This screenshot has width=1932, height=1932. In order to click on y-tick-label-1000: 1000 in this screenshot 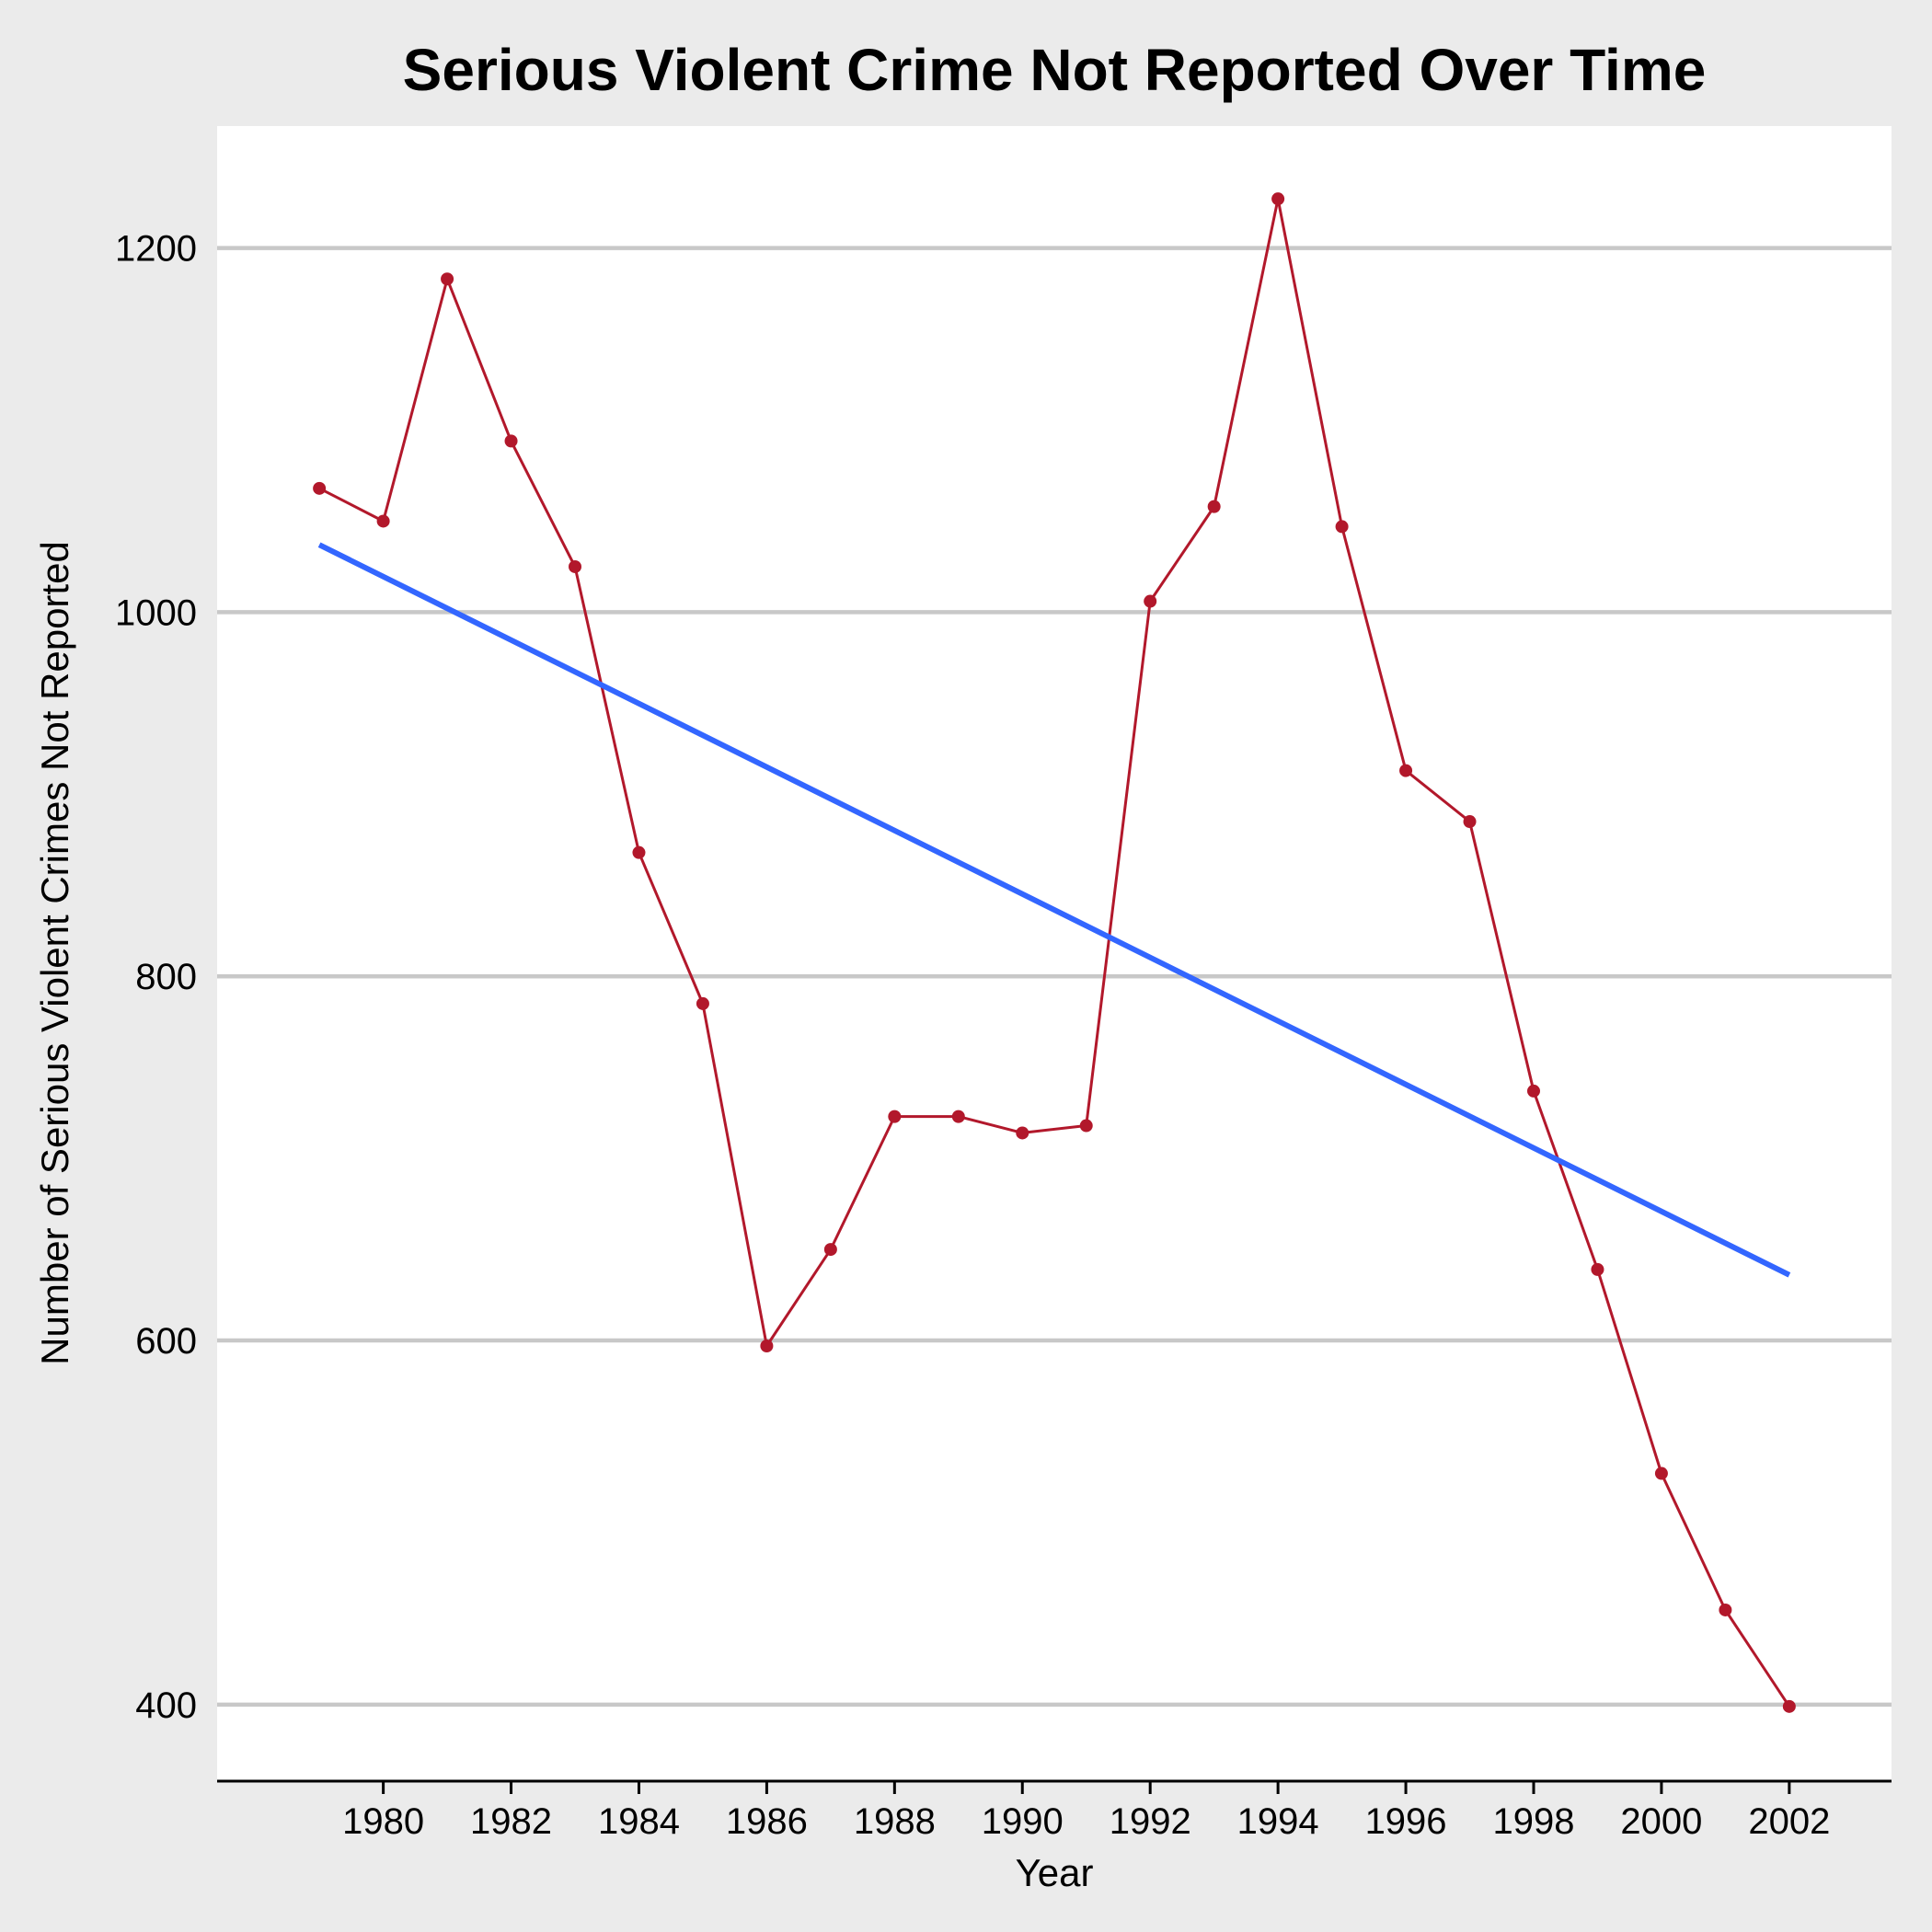, I will do `click(156, 612)`.